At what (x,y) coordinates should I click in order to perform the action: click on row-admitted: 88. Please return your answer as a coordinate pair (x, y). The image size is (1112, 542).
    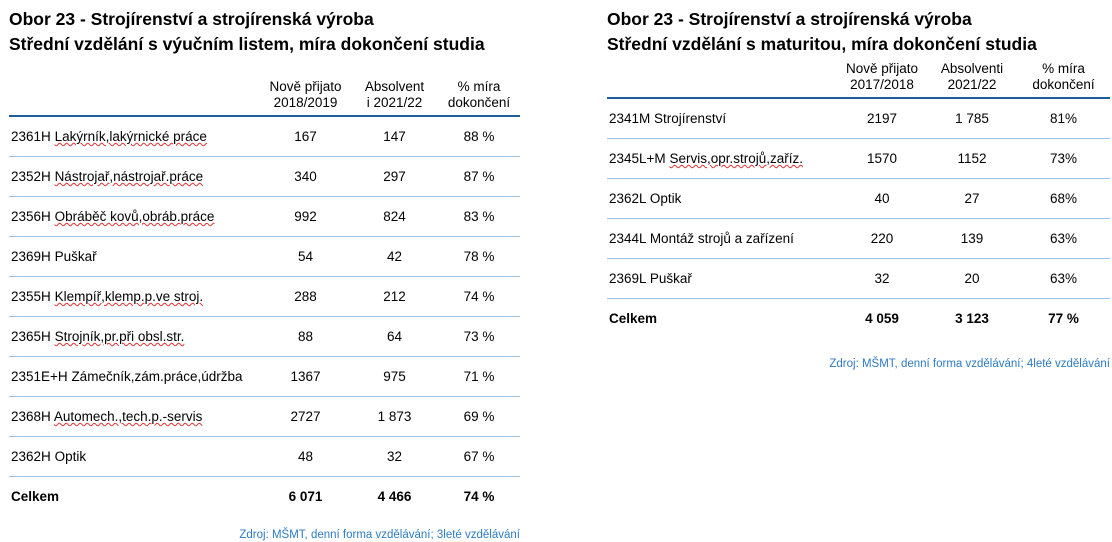
    Looking at the image, I should click on (305, 336).